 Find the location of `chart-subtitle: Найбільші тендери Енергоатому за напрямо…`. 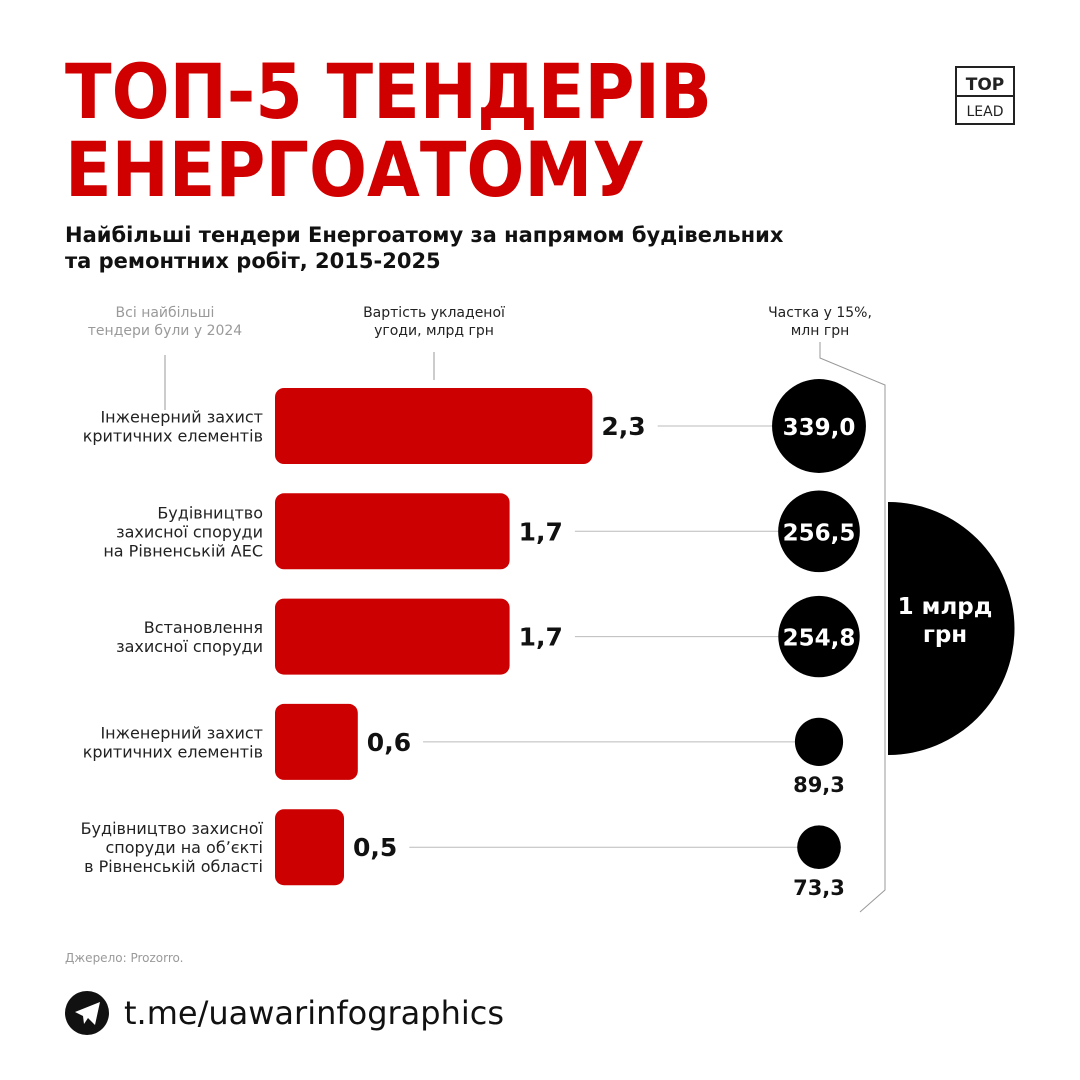

chart-subtitle: Найбільші тендери Енергоатому за напрямо… is located at coordinates (424, 248).